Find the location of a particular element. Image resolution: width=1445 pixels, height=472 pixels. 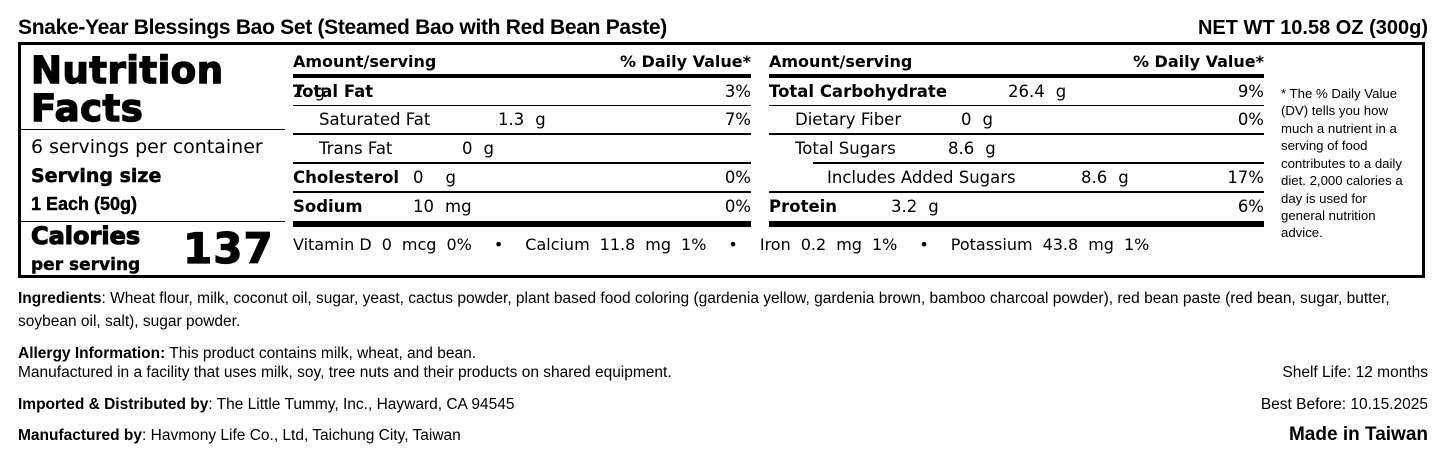

calories-block: Calories per serving 137 is located at coordinates (152, 248).